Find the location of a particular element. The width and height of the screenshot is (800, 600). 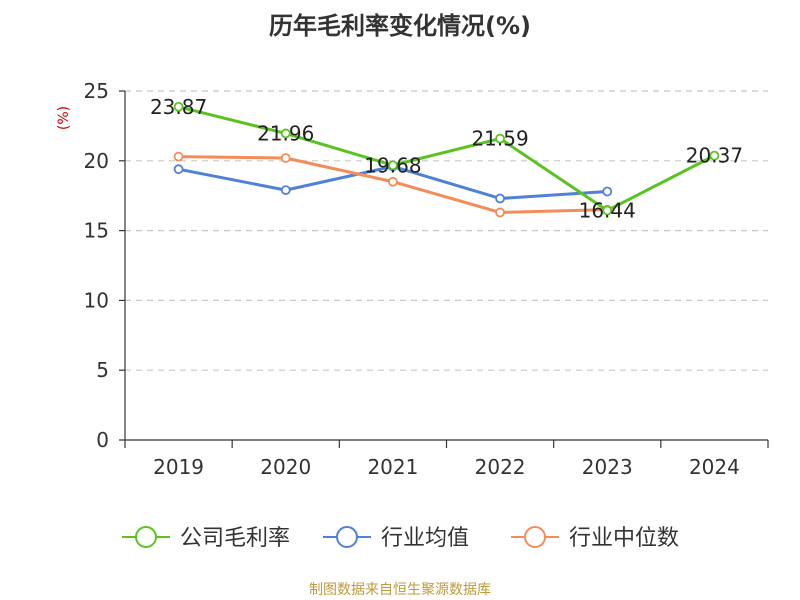

x-tick-label: 2023 is located at coordinates (607, 467).